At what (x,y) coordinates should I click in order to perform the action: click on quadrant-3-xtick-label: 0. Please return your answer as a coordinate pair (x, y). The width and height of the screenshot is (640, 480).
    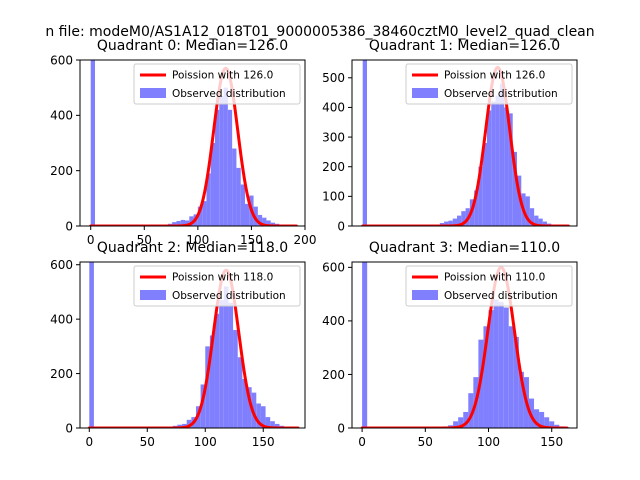
    Looking at the image, I should click on (362, 442).